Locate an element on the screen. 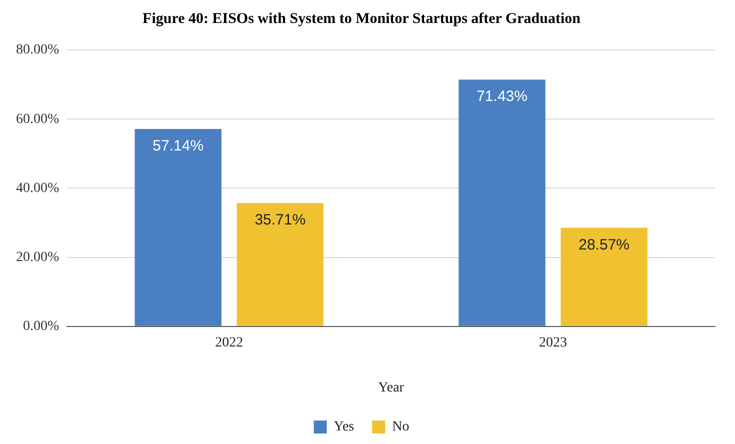 The image size is (735, 444). legend-label: No is located at coordinates (401, 427).